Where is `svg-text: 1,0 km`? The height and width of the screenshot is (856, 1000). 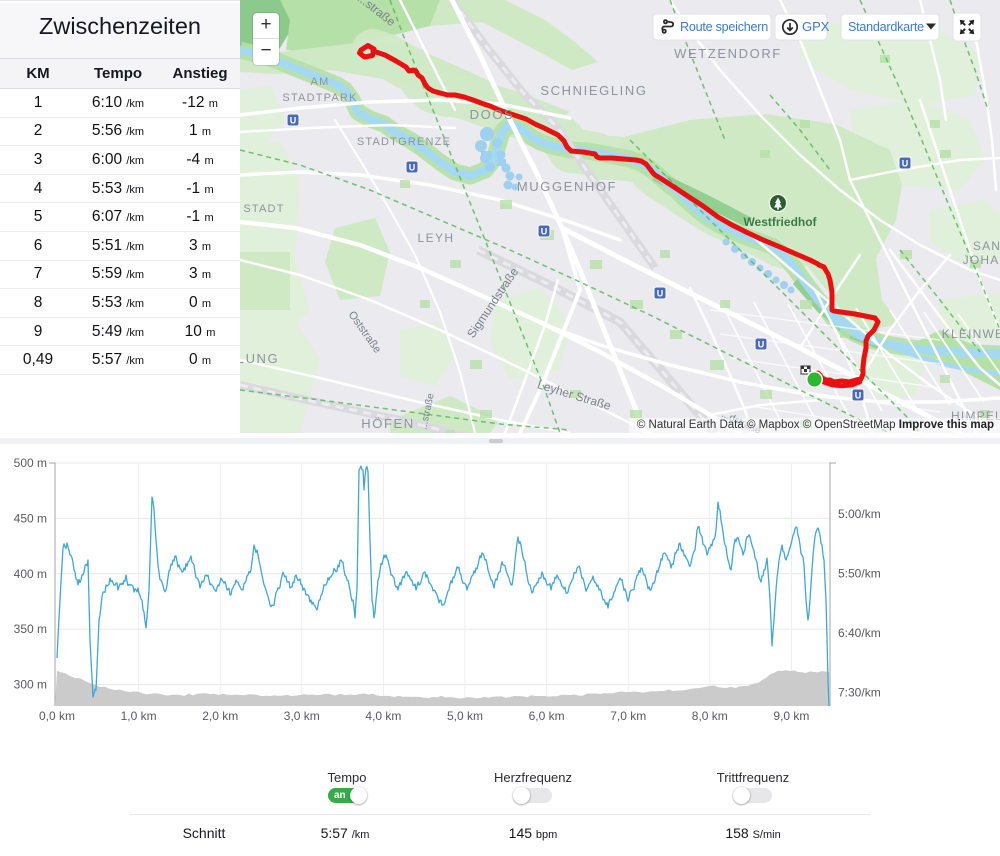 svg-text: 1,0 km is located at coordinates (139, 716).